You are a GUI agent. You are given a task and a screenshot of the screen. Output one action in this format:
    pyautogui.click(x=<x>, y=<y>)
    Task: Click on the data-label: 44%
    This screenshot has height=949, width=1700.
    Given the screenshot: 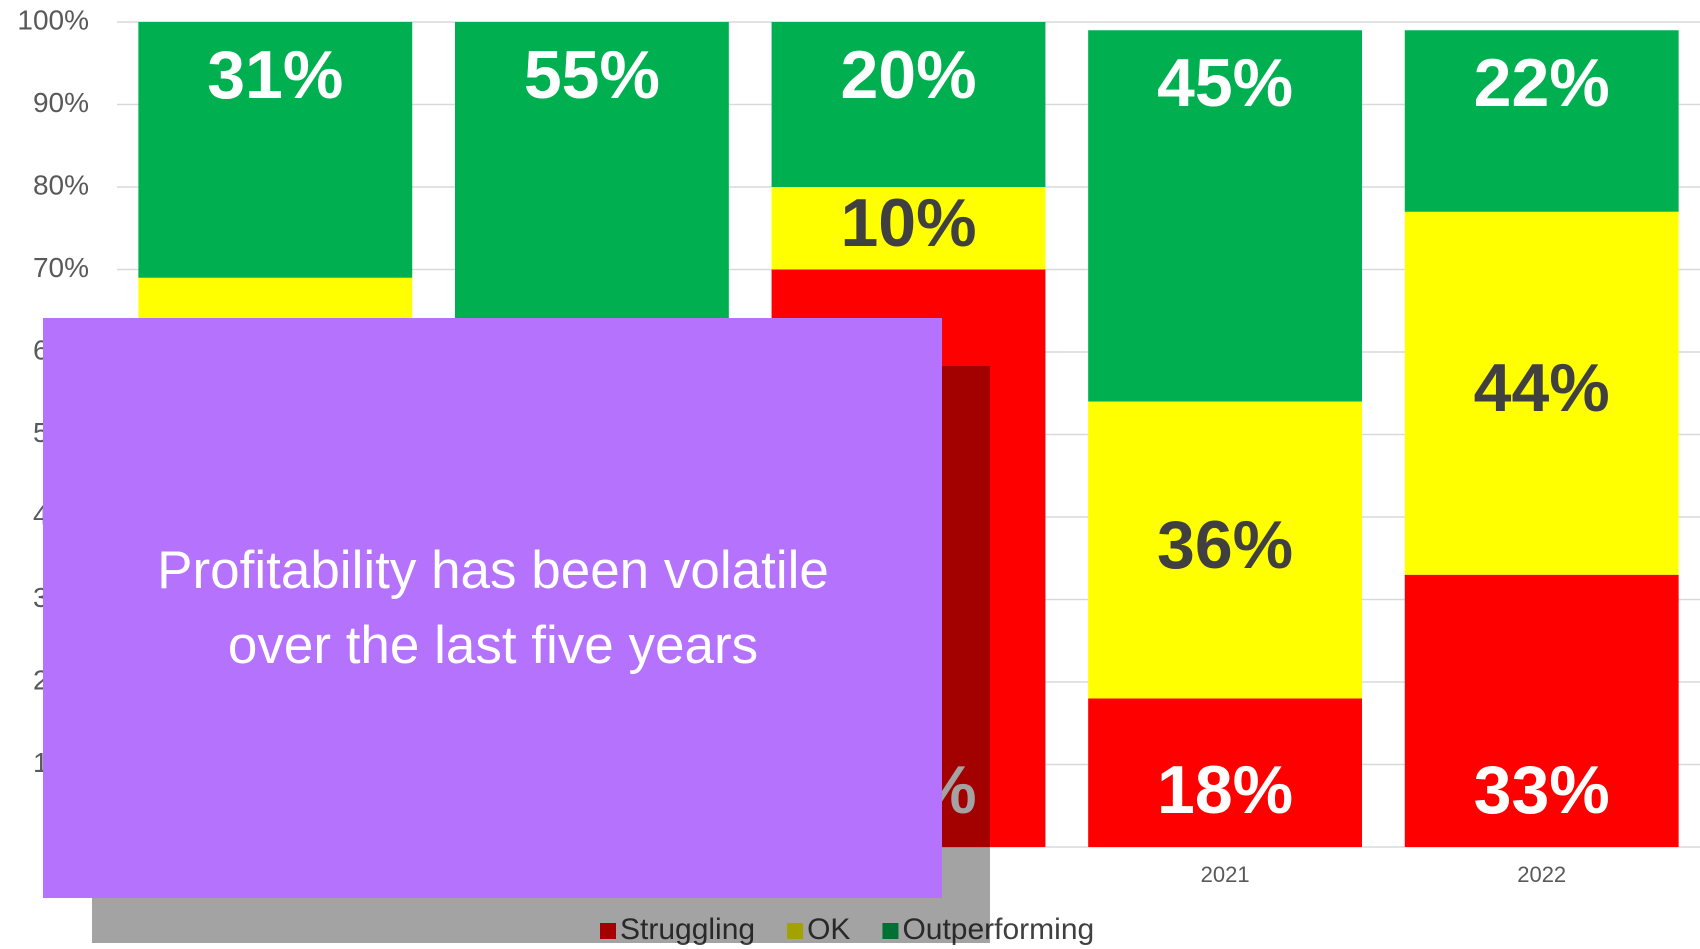 What is the action you would take?
    pyautogui.click(x=1542, y=388)
    